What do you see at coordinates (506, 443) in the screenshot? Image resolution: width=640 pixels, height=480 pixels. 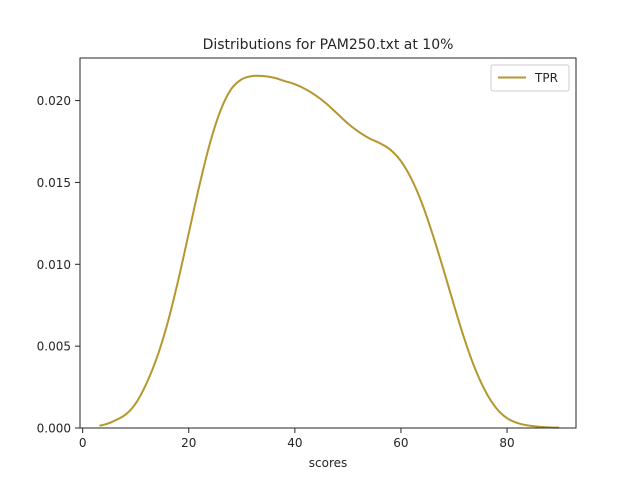 I see `x-tick-label-4: 80` at bounding box center [506, 443].